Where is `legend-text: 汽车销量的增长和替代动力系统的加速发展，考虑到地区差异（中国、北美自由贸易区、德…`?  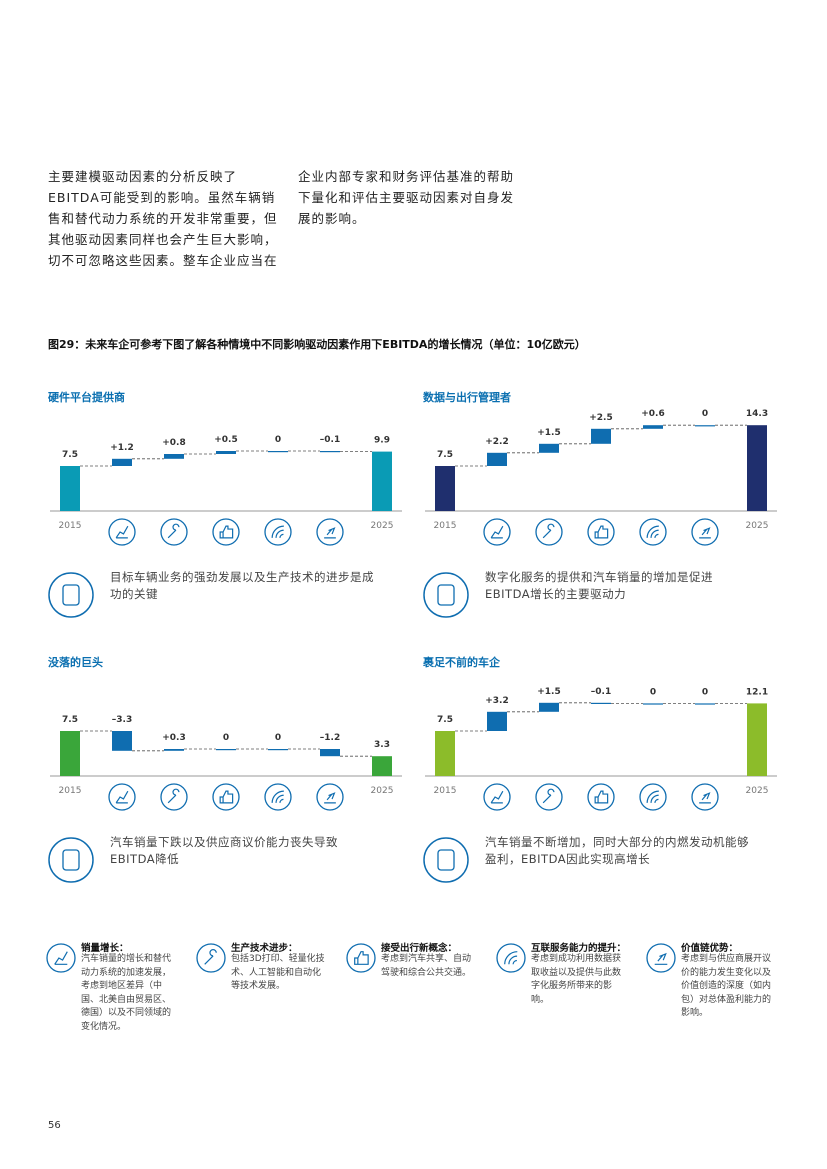
legend-text: 汽车销量的增长和替代动力系统的加速发展，考虑到地区差异（中国、北美自由贸易区、德… is located at coordinates (126, 993).